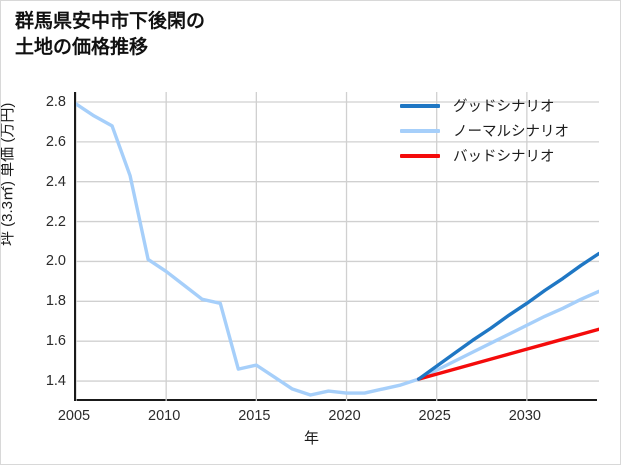 Image resolution: width=621 pixels, height=465 pixels. Describe the element at coordinates (55, 301) in the screenshot. I see `y-tick-label: 1.8` at that location.